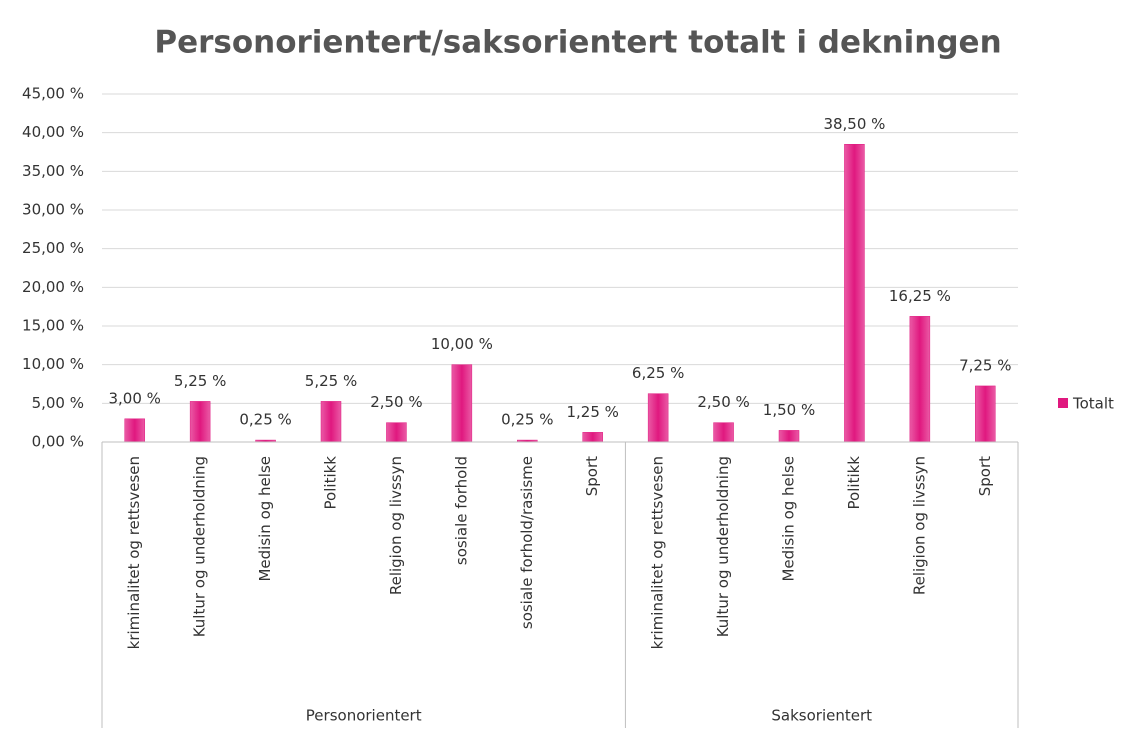 This screenshot has height=729, width=1134. Describe the element at coordinates (1093, 404) in the screenshot. I see `legend-label: Totalt` at that location.